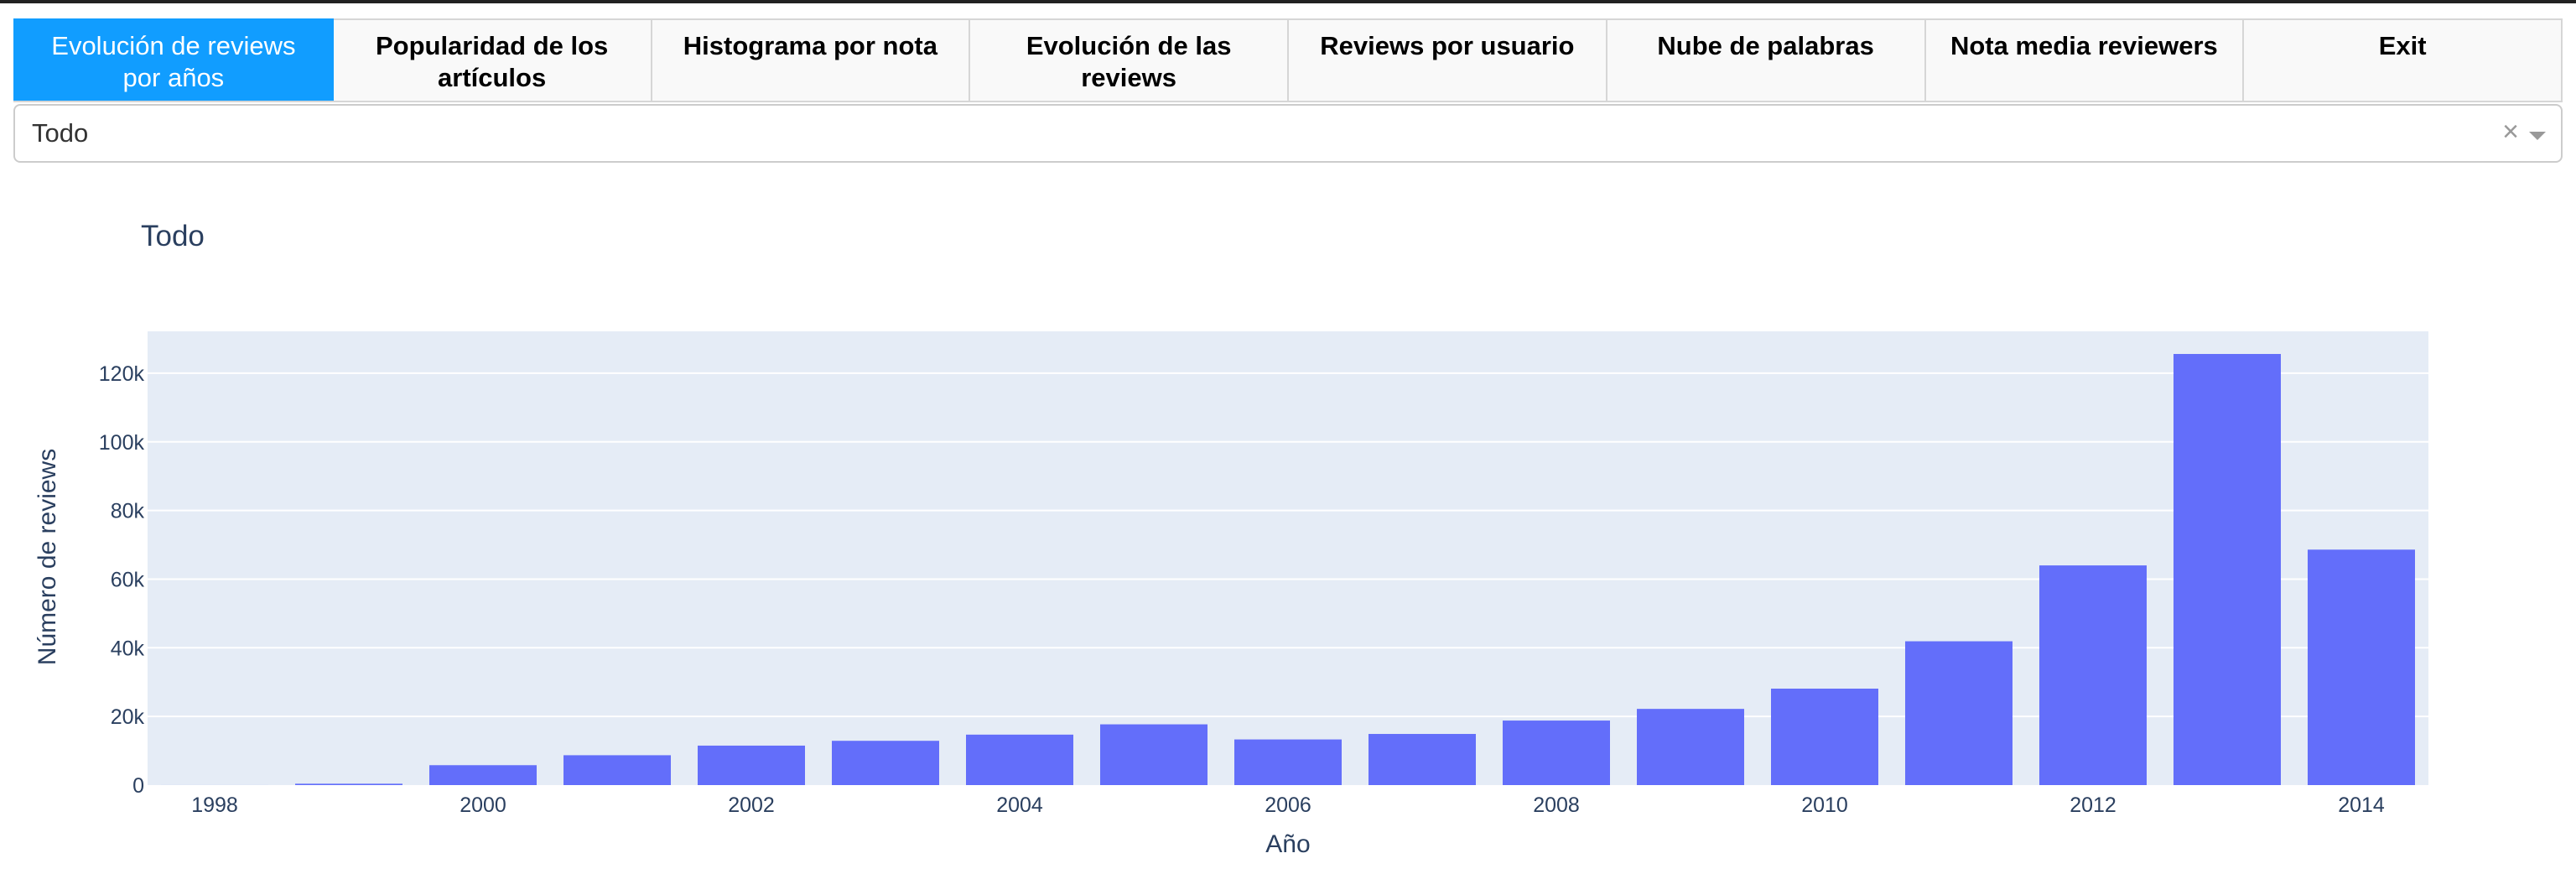  I want to click on bar-2002, so click(751, 765).